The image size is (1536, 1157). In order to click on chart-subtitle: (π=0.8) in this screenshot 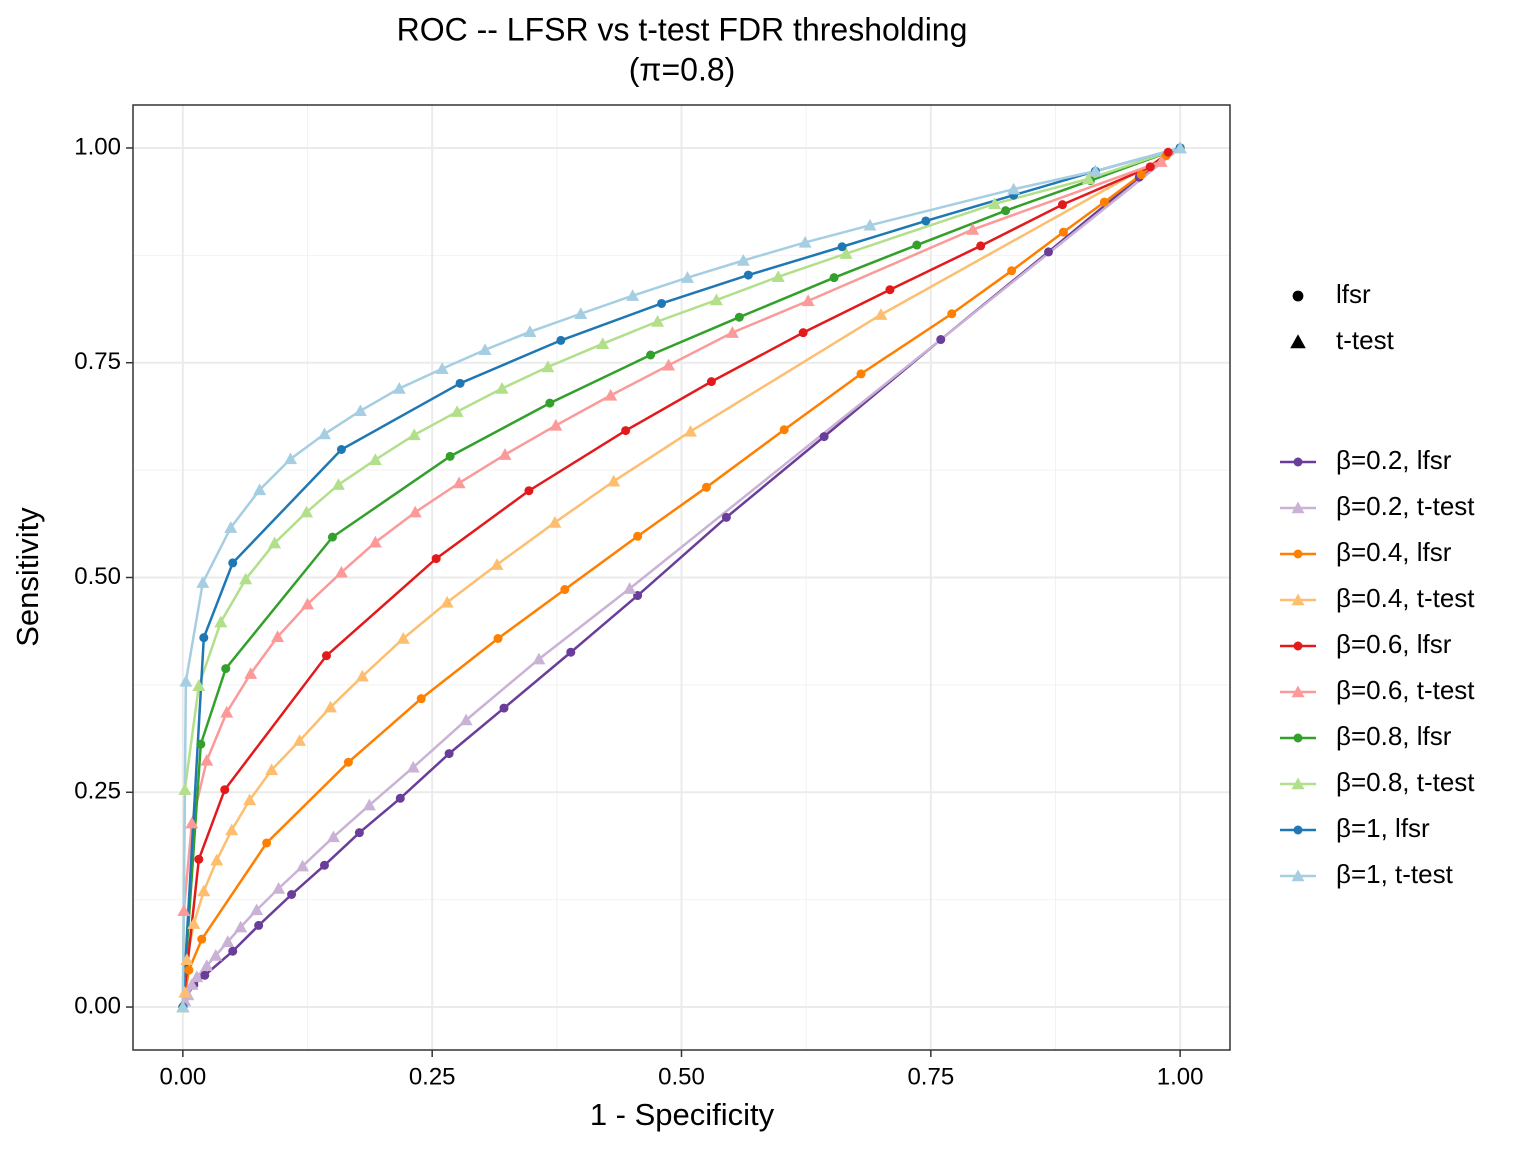, I will do `click(682, 69)`.